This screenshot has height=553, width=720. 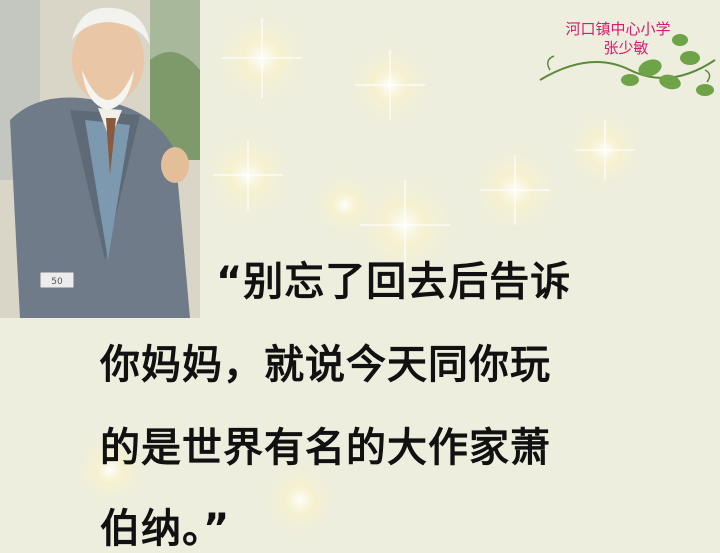 I want to click on quote-line-2: 你妈妈，就说今天同你玩, so click(x=325, y=365).